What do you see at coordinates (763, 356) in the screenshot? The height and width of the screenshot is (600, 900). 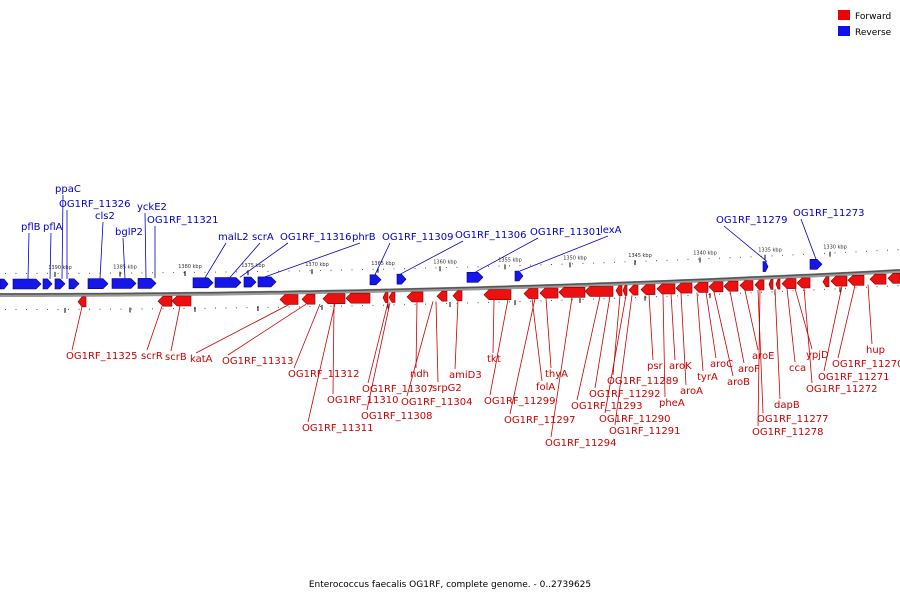 I see `forward-gene-label: aroE` at bounding box center [763, 356].